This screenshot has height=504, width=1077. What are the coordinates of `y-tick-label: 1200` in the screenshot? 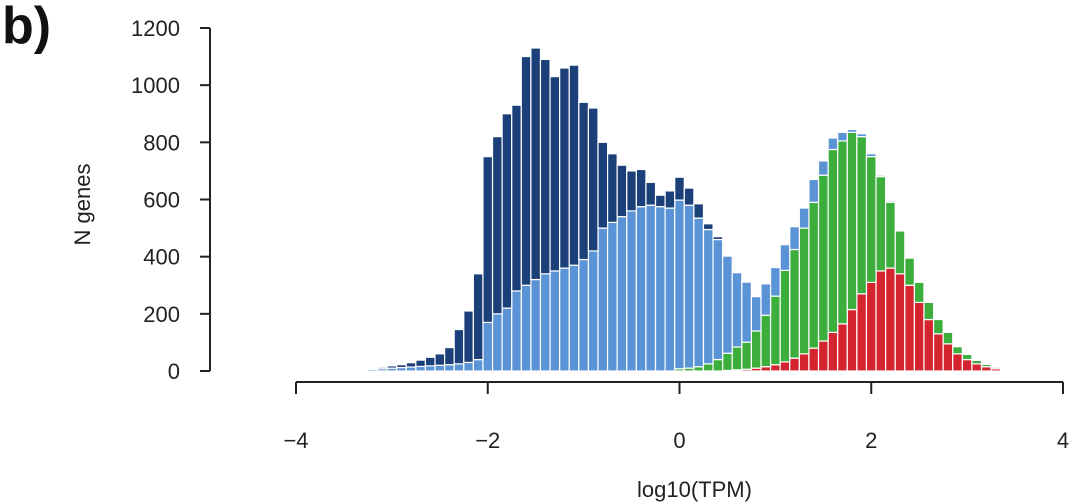 It's located at (155, 28).